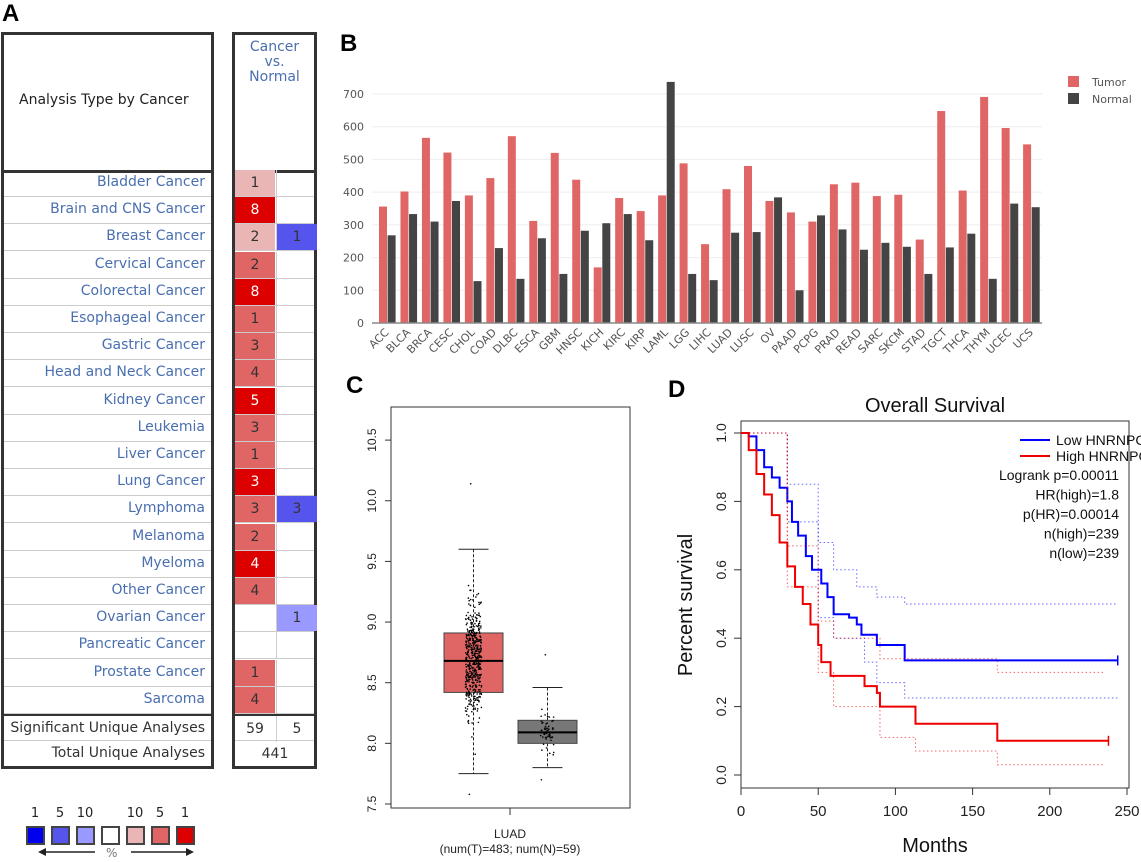 This screenshot has width=1141, height=862. What do you see at coordinates (141, 644) in the screenshot?
I see `cancer-type-link: Pancreatic Cancer` at bounding box center [141, 644].